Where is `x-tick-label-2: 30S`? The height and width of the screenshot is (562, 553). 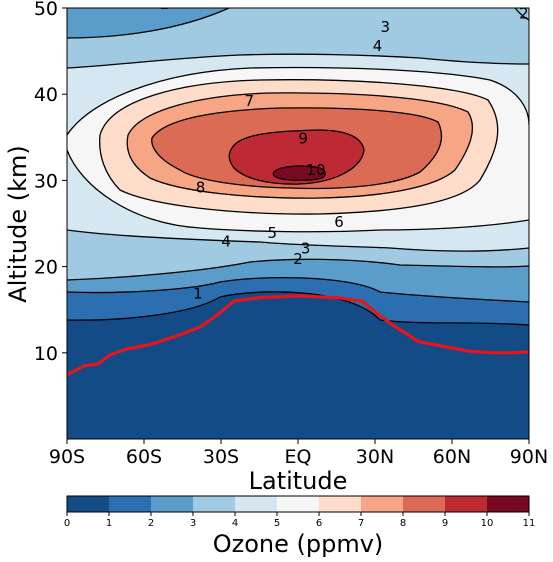
x-tick-label-2: 30S is located at coordinates (221, 457).